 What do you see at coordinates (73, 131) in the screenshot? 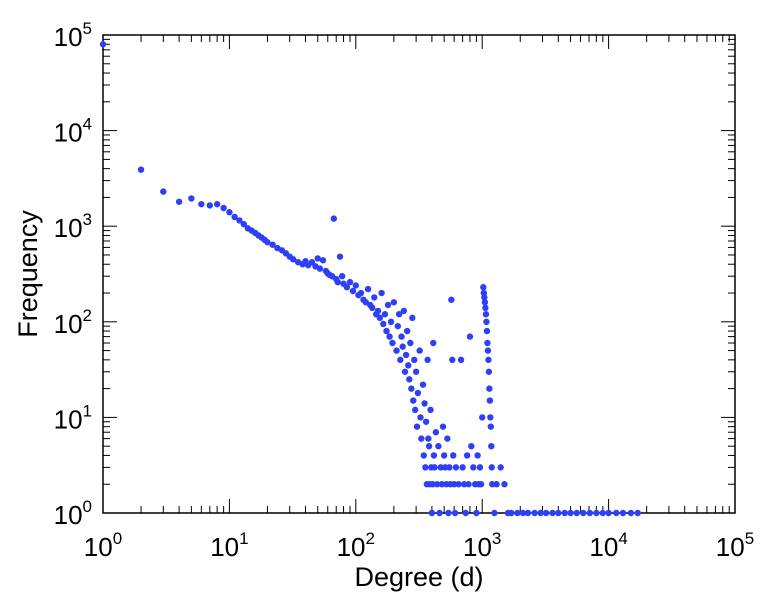
I see `y-tick-label: 10⁴` at bounding box center [73, 131].